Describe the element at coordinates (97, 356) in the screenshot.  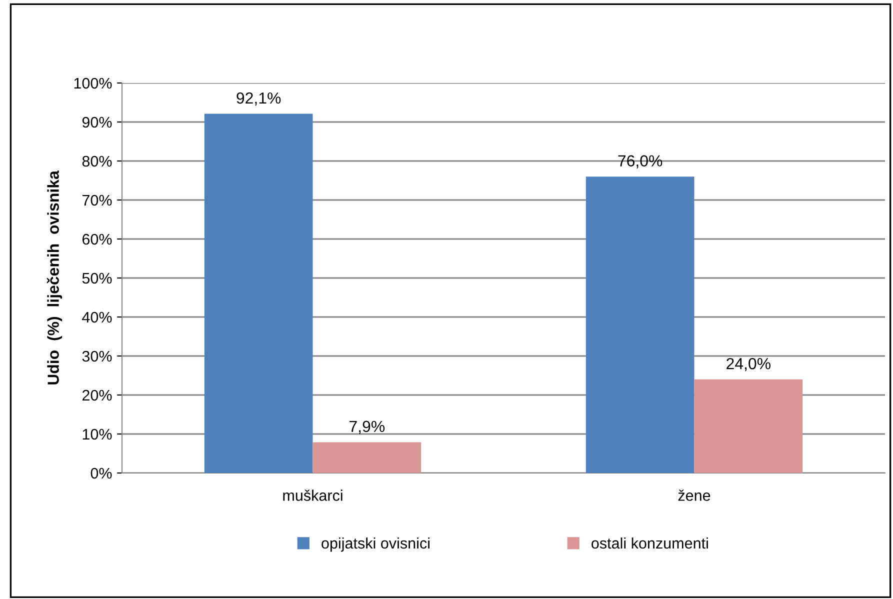
I see `y-tick-label: 30%` at that location.